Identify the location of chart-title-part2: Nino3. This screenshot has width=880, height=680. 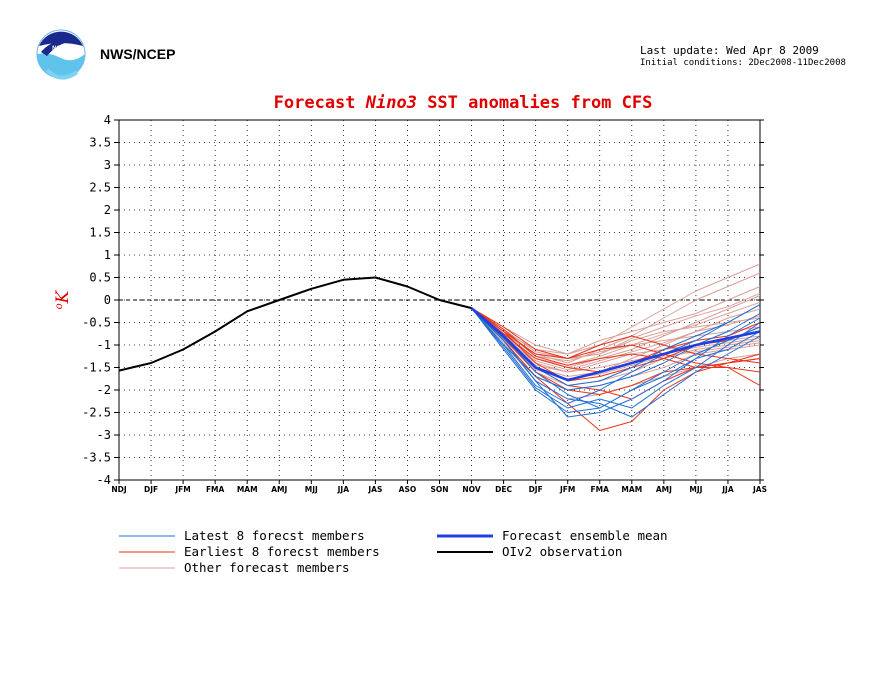
(391, 103).